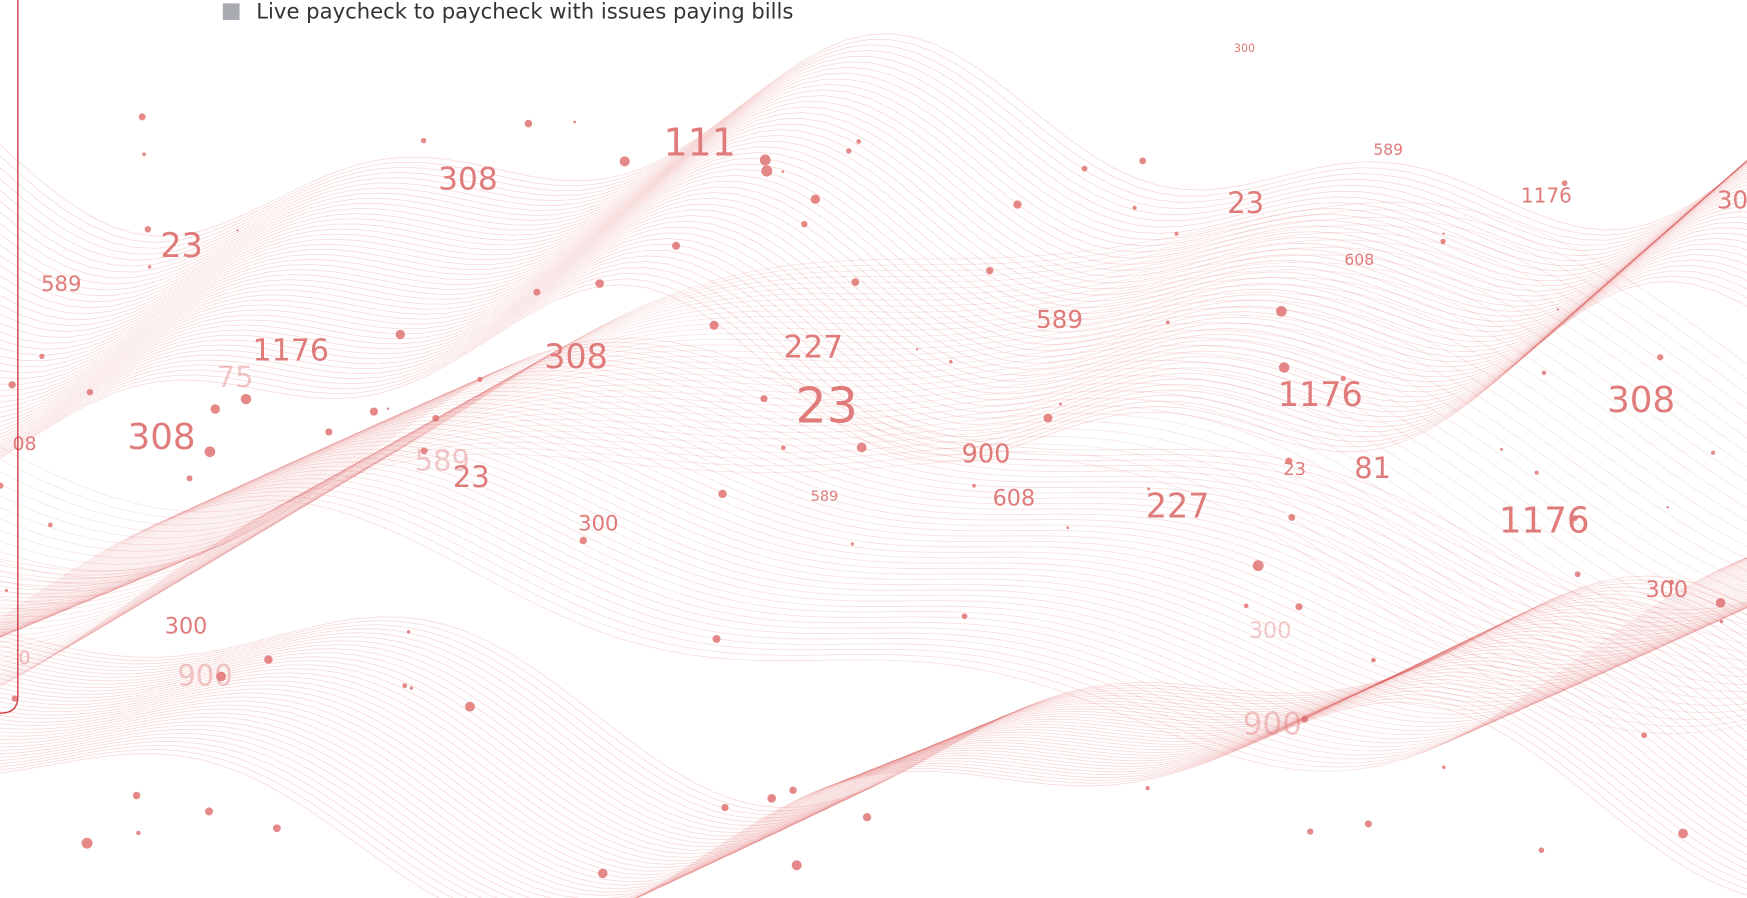 The image size is (1747, 898). What do you see at coordinates (24, 658) in the screenshot?
I see `number-label: 0` at bounding box center [24, 658].